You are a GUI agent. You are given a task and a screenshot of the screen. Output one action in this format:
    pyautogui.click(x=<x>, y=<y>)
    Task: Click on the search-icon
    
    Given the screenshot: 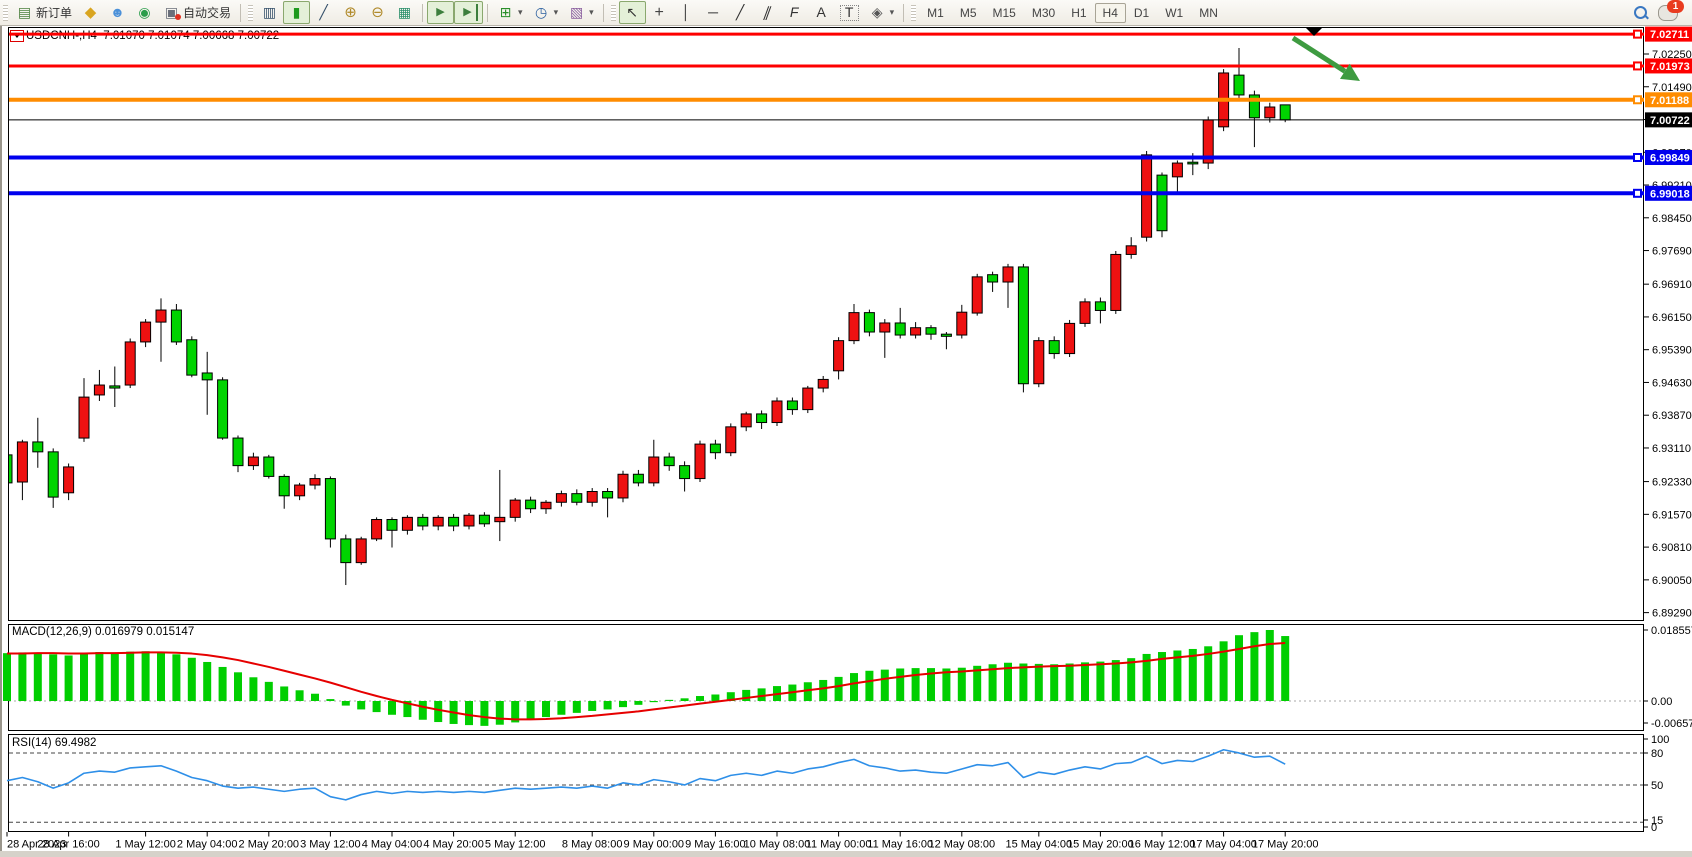 What is the action you would take?
    pyautogui.click(x=1641, y=12)
    